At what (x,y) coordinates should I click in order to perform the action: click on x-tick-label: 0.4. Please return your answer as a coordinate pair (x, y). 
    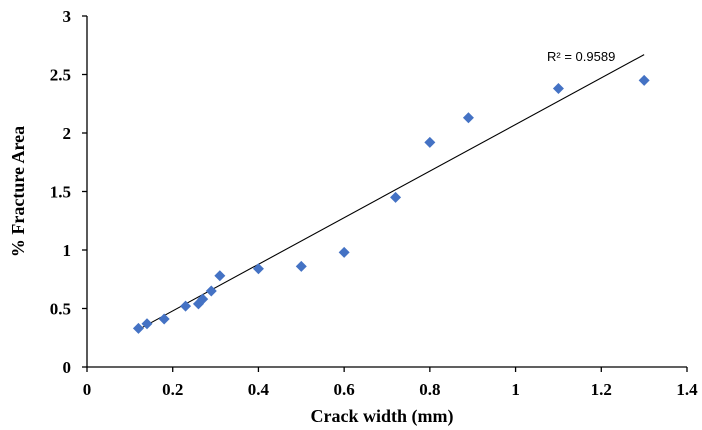
    Looking at the image, I should click on (259, 389).